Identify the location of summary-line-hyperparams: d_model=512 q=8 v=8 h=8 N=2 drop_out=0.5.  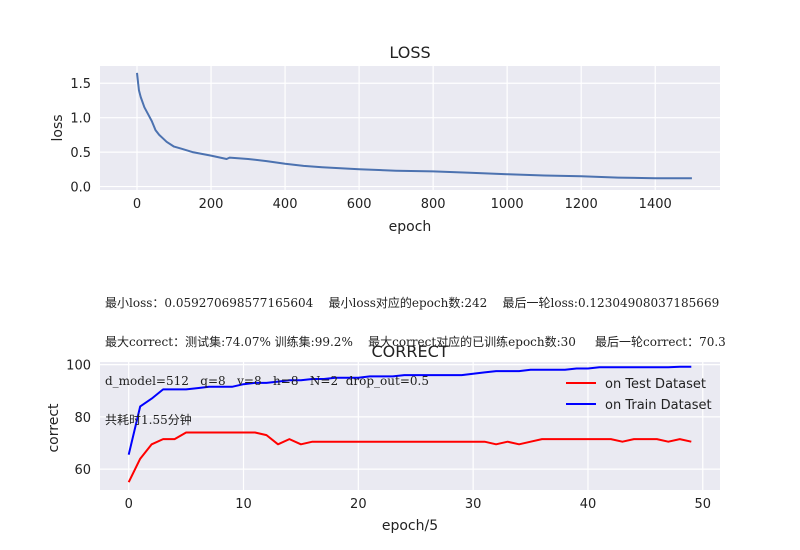
(267, 381).